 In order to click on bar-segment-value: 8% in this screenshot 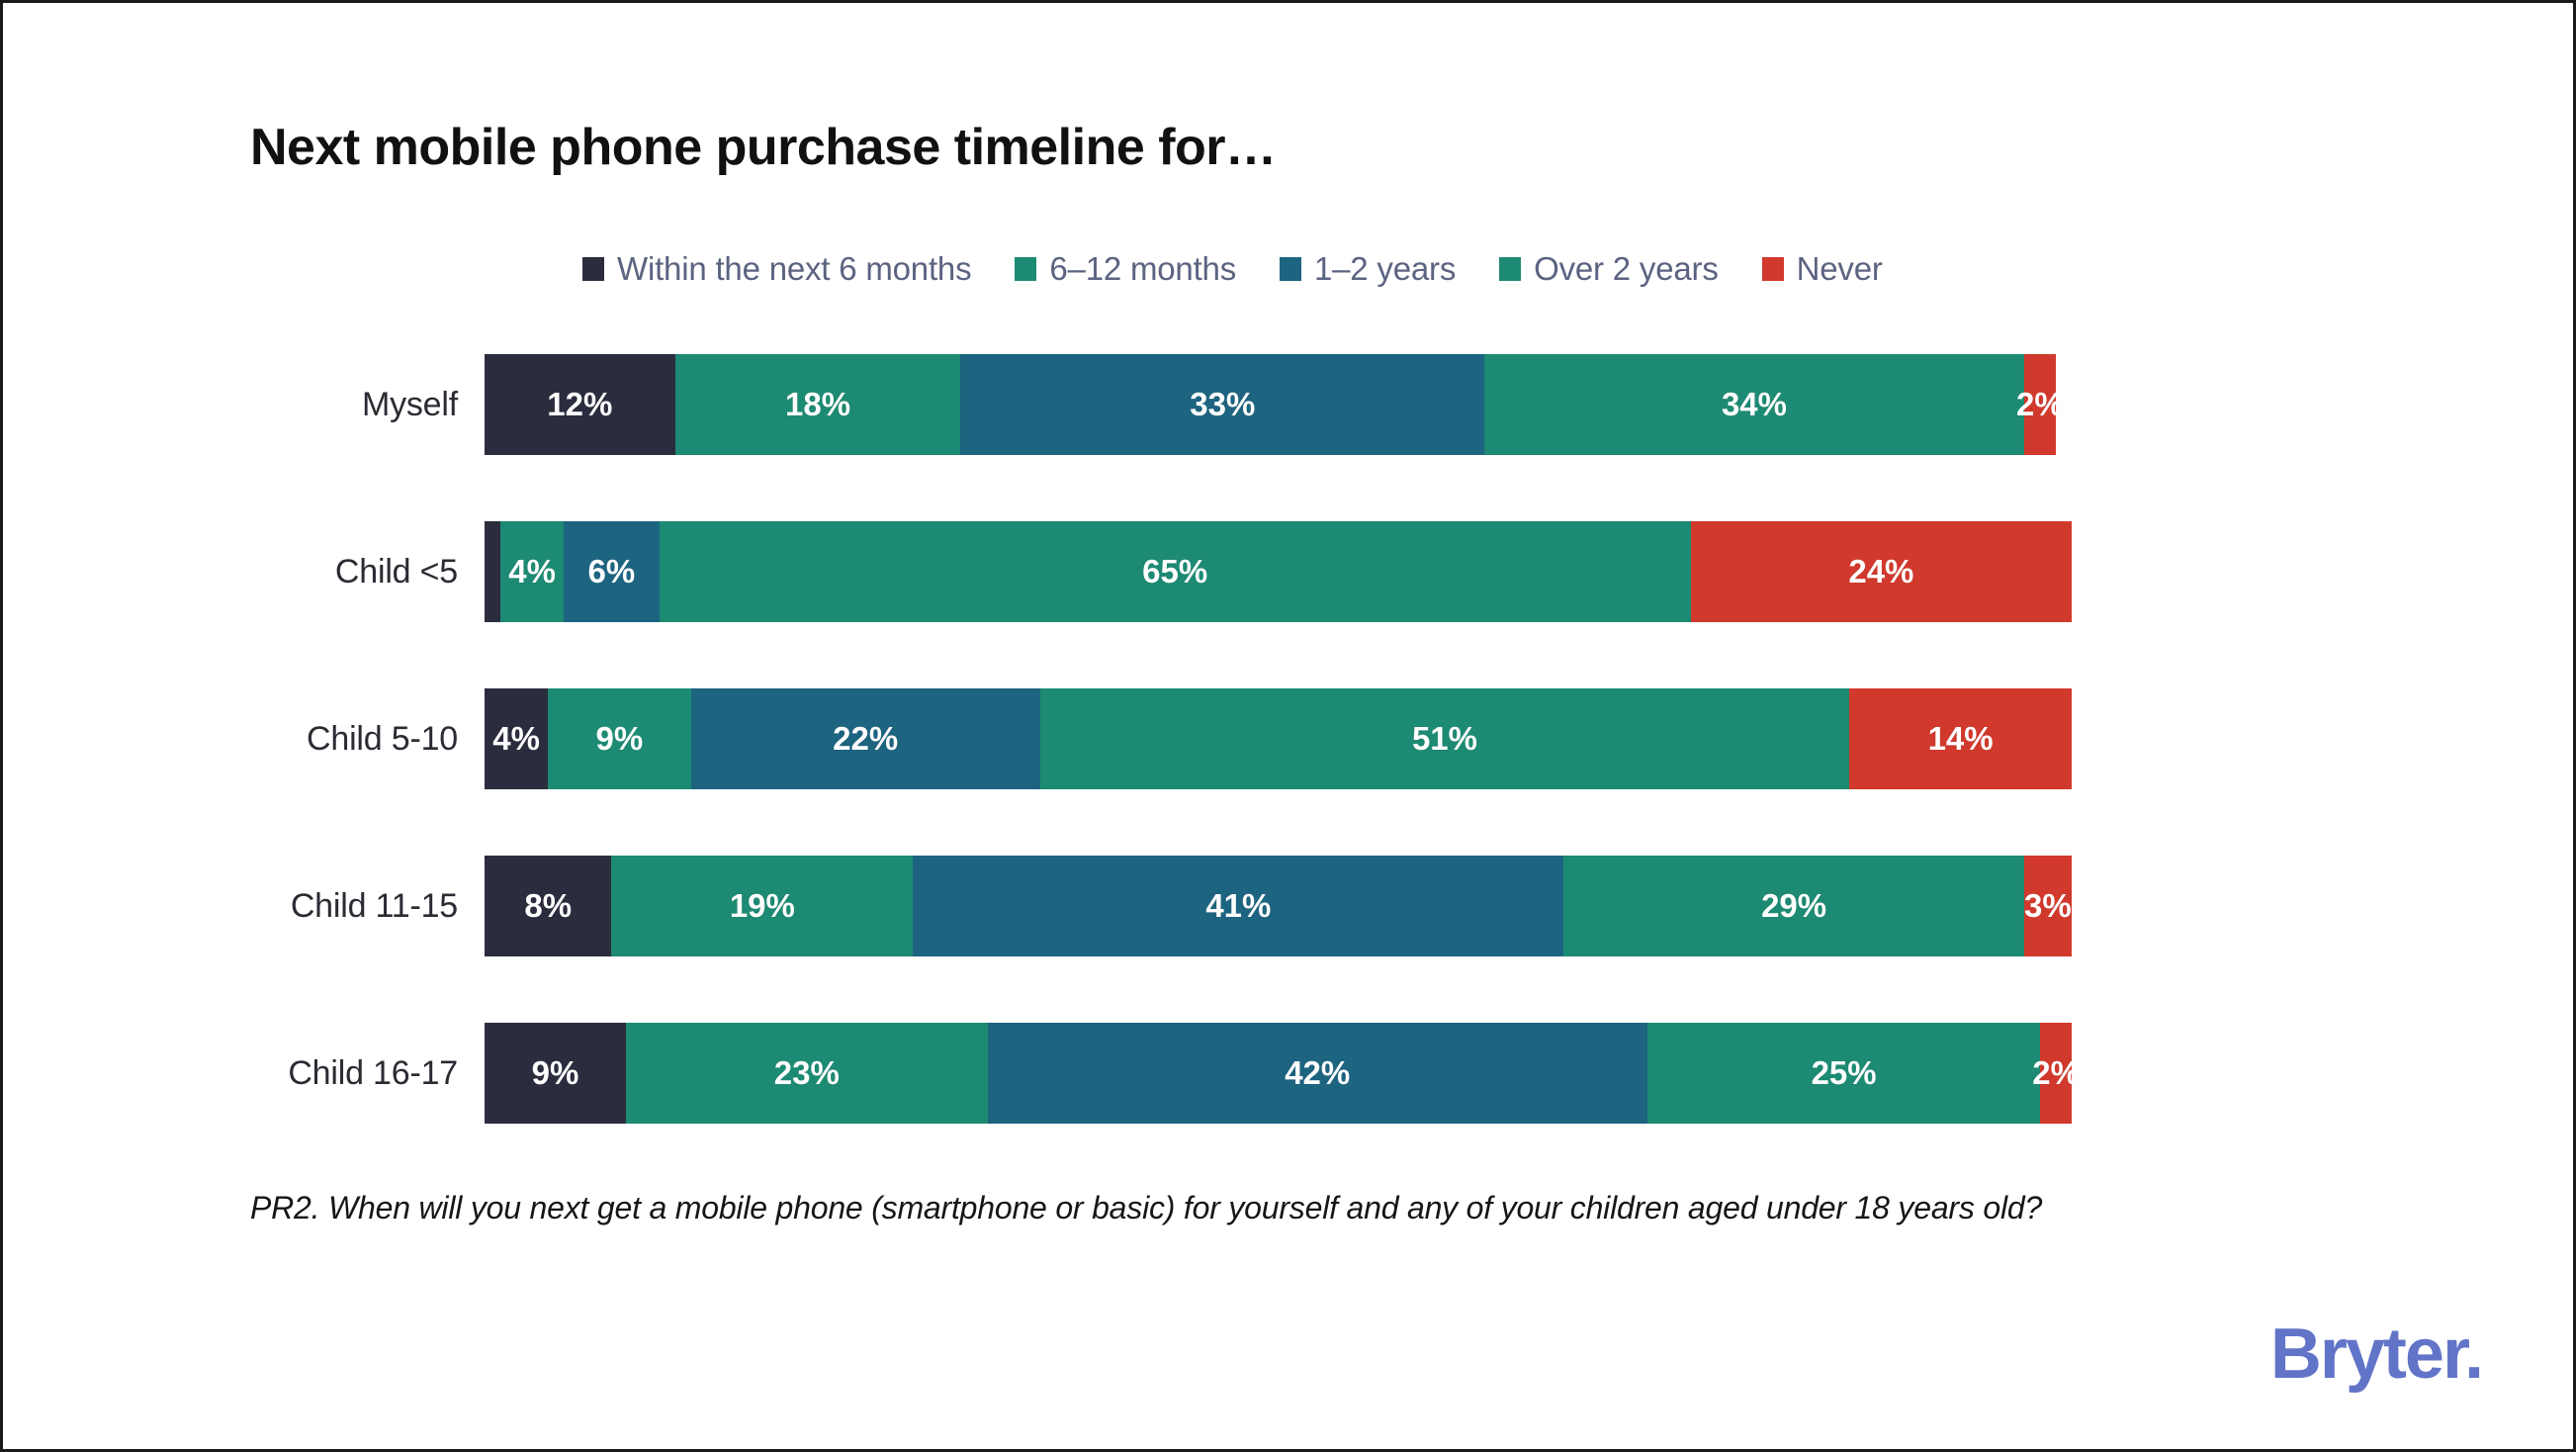, I will do `click(548, 905)`.